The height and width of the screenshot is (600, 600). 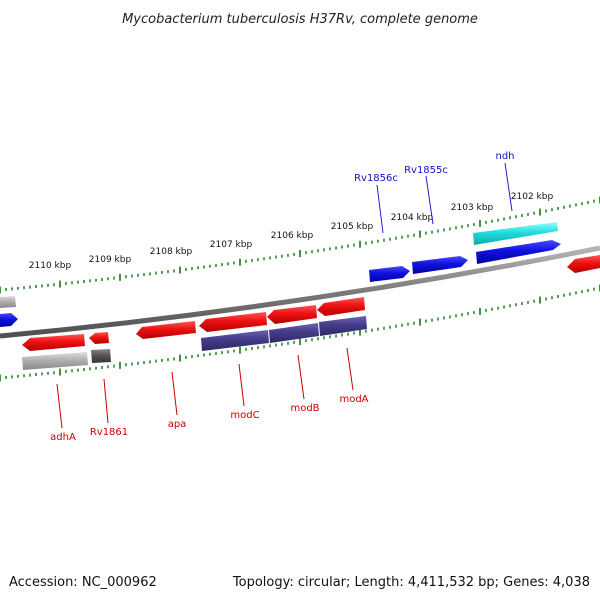 What do you see at coordinates (429, 200) in the screenshot?
I see `callout-line-rv1855c` at bounding box center [429, 200].